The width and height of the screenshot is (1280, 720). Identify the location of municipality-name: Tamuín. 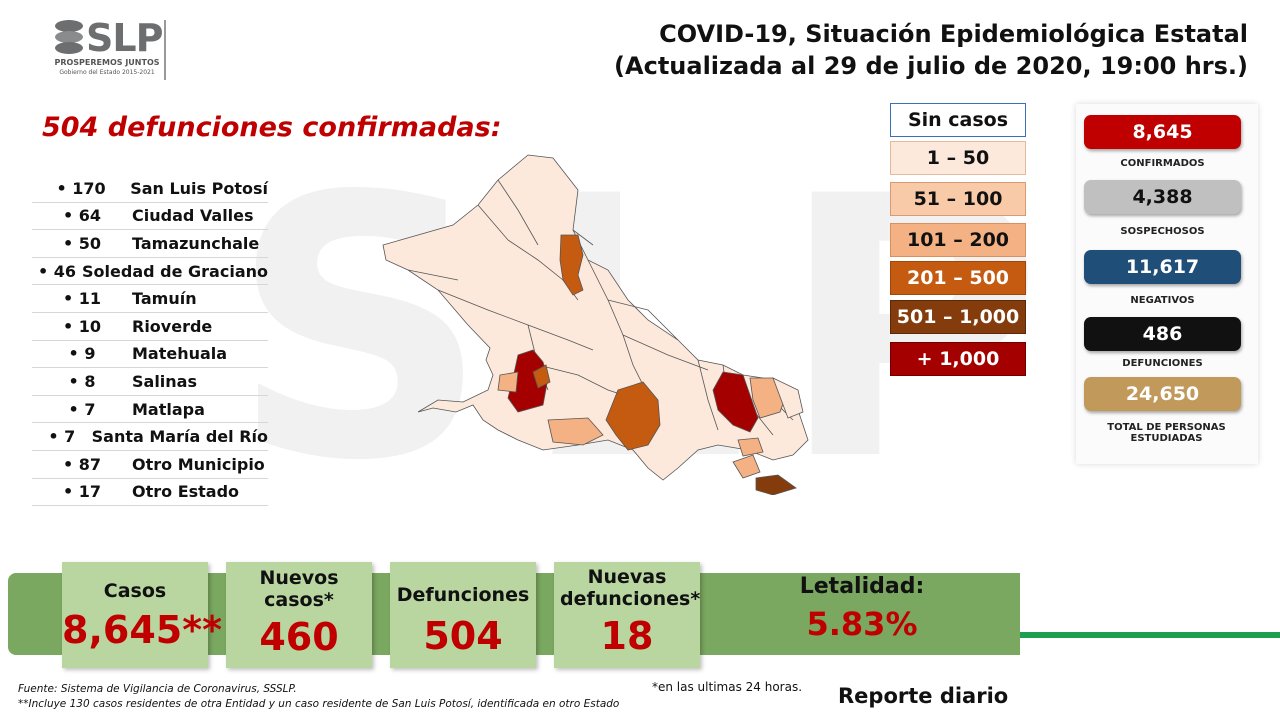
(164, 299).